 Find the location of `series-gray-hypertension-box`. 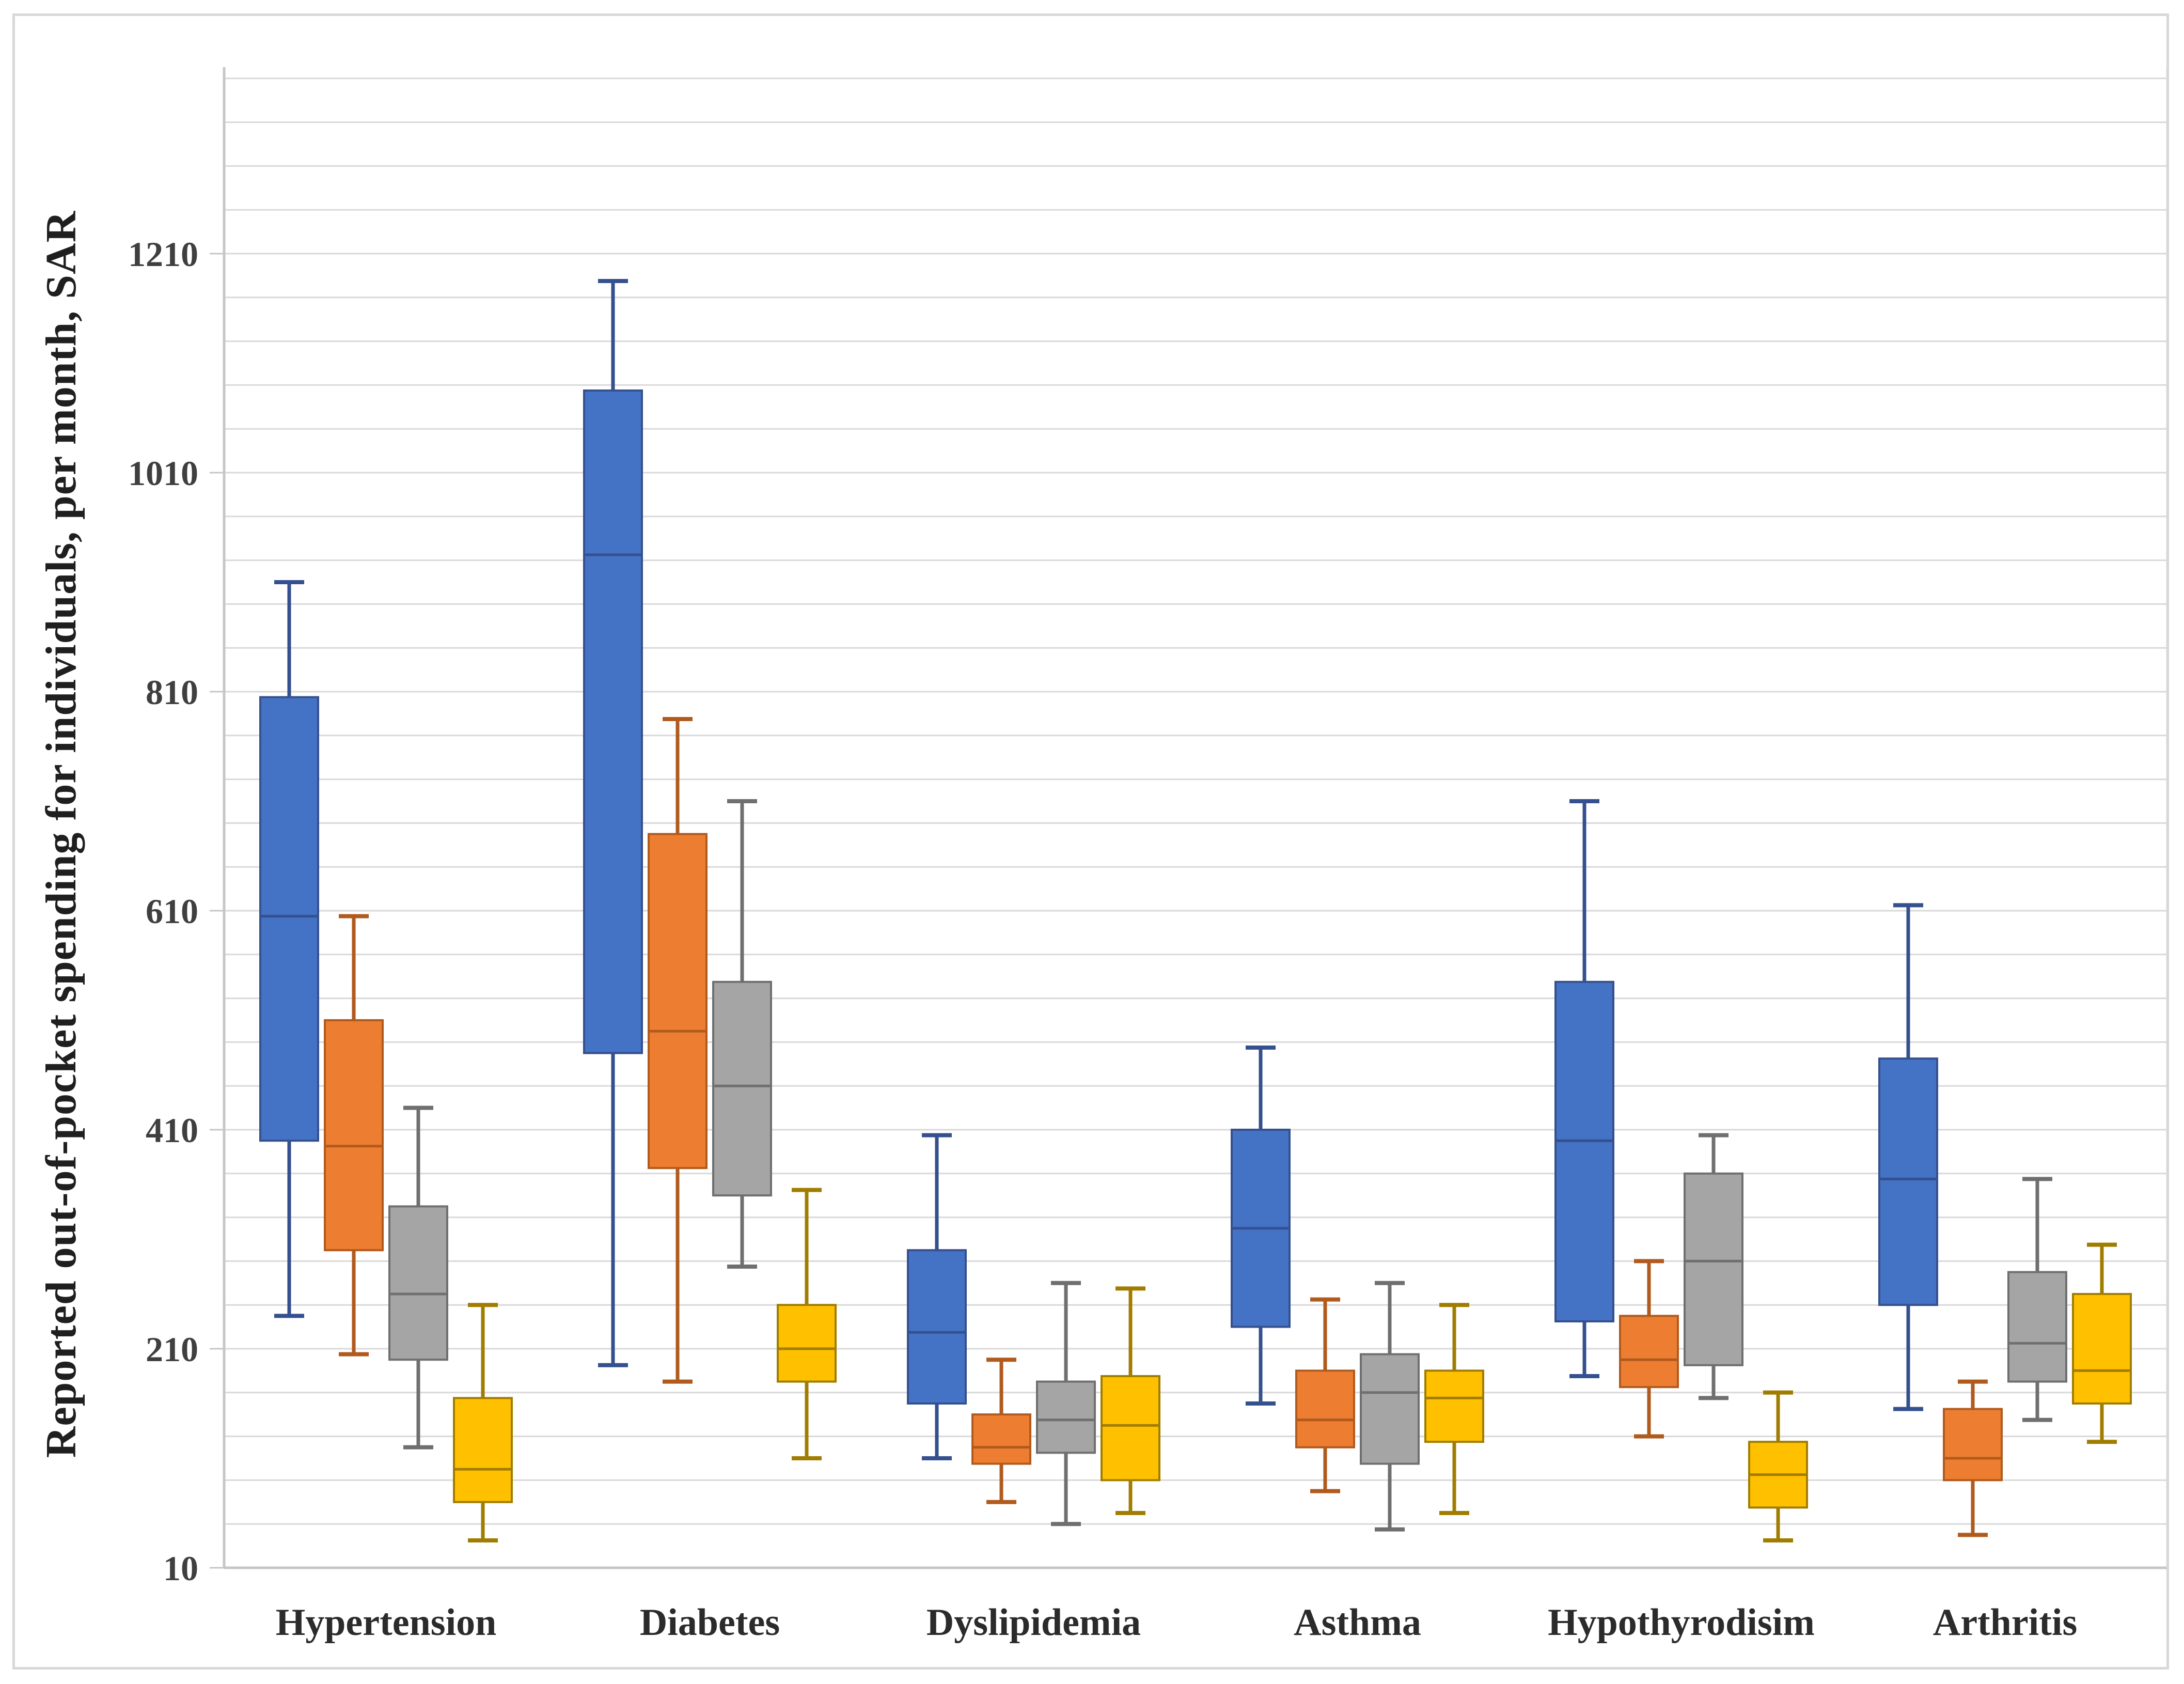

series-gray-hypertension-box is located at coordinates (418, 1283).